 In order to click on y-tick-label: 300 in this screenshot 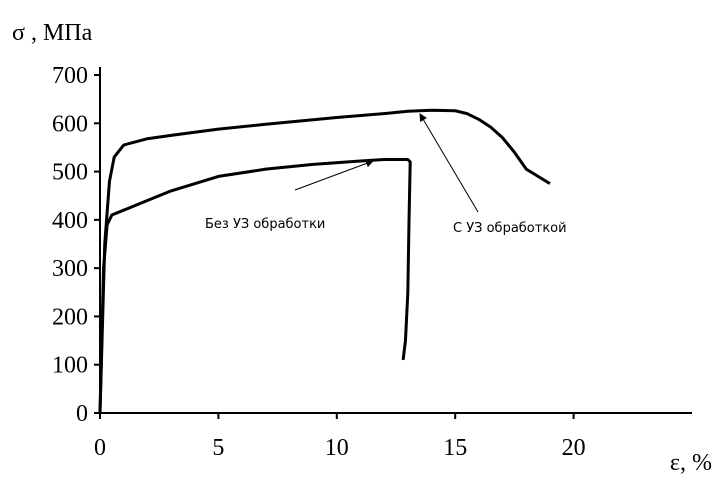, I will do `click(70, 269)`.